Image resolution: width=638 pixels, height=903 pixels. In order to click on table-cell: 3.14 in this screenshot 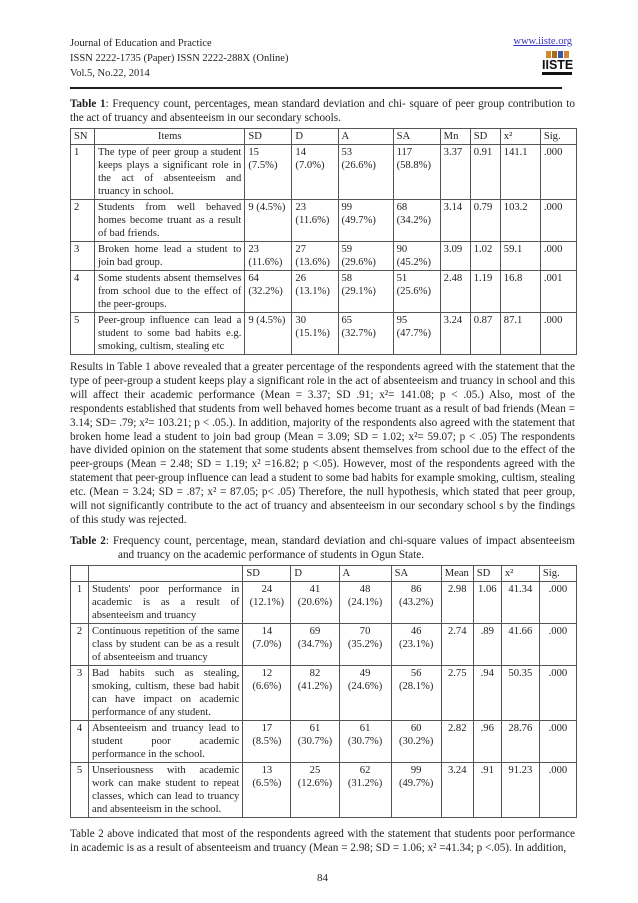, I will do `click(455, 220)`.